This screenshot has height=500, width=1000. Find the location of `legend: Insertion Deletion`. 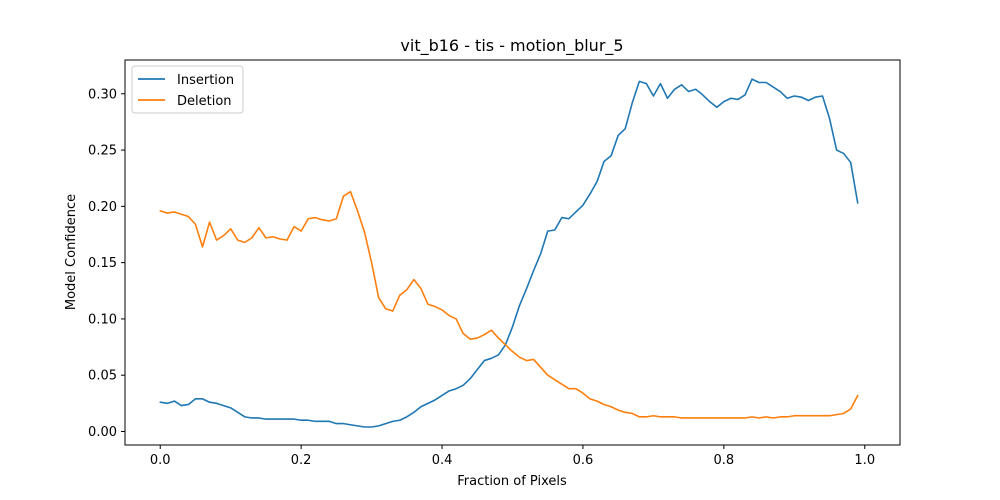

legend: Insertion Deletion is located at coordinates (187, 89).